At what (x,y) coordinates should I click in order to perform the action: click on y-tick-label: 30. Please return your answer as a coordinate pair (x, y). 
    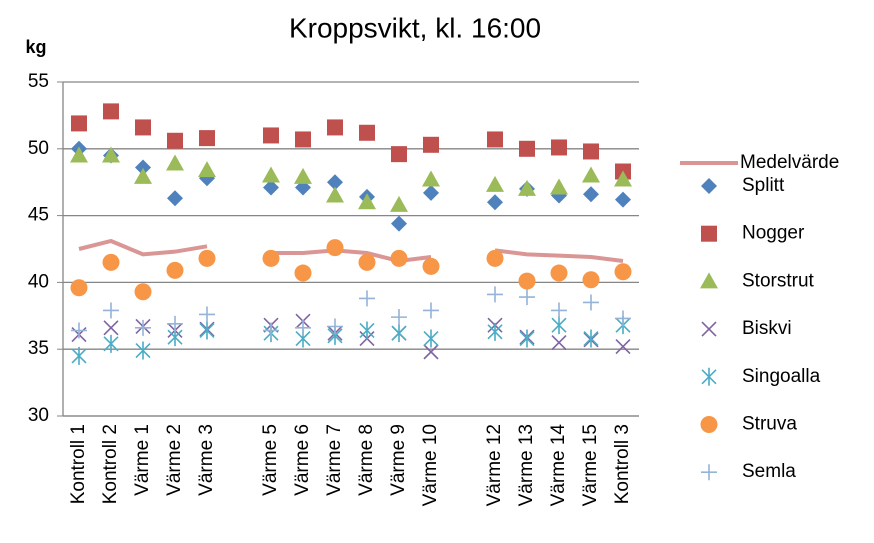
    Looking at the image, I should click on (38, 415).